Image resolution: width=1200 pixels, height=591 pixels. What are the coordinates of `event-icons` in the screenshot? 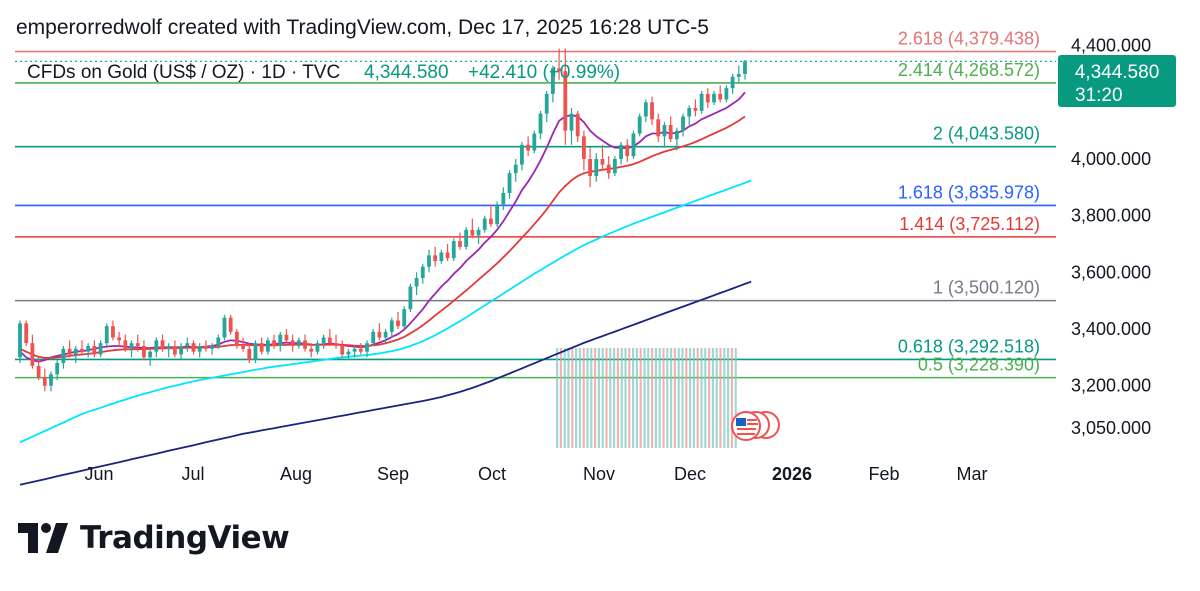 It's located at (755, 426).